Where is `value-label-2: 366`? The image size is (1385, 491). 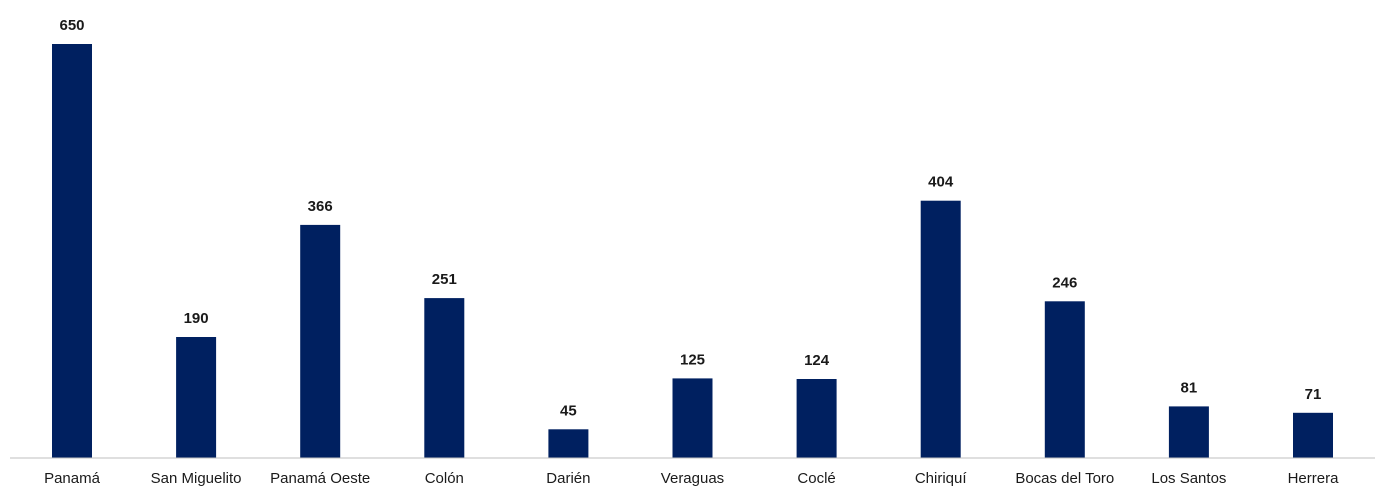
value-label-2: 366 is located at coordinates (320, 206).